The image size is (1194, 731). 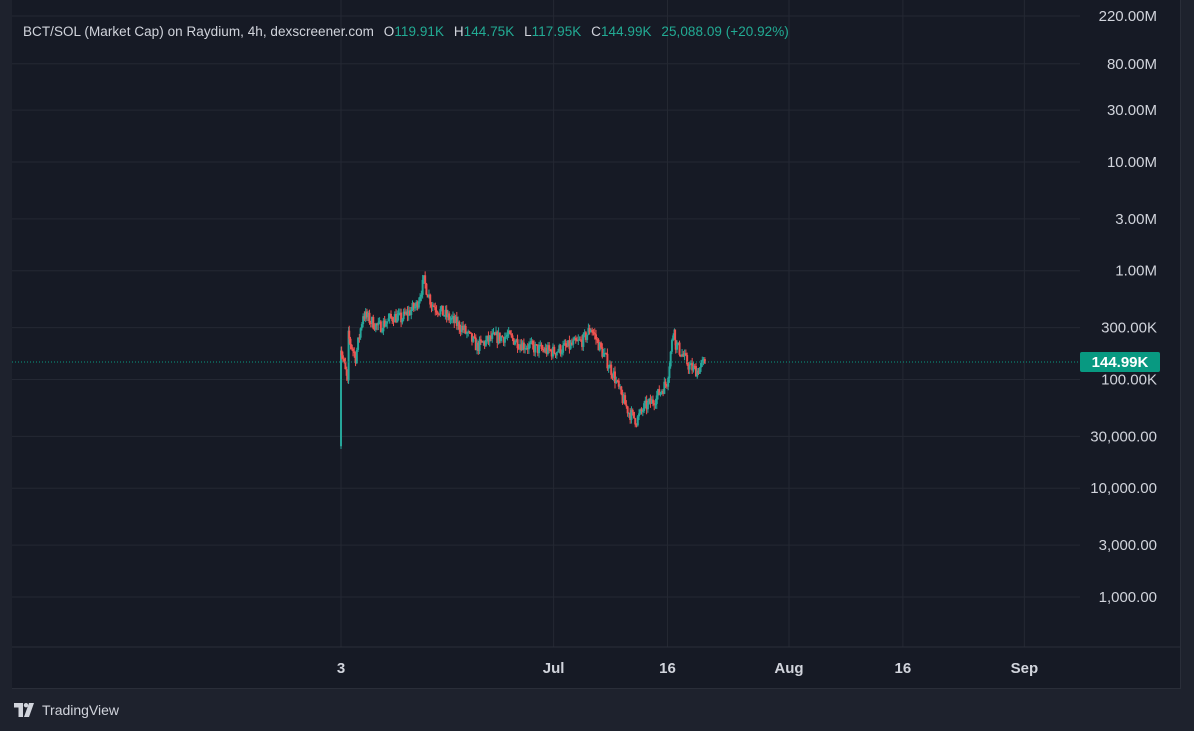 What do you see at coordinates (1025, 668) in the screenshot?
I see `x-tick-label: Sep` at bounding box center [1025, 668].